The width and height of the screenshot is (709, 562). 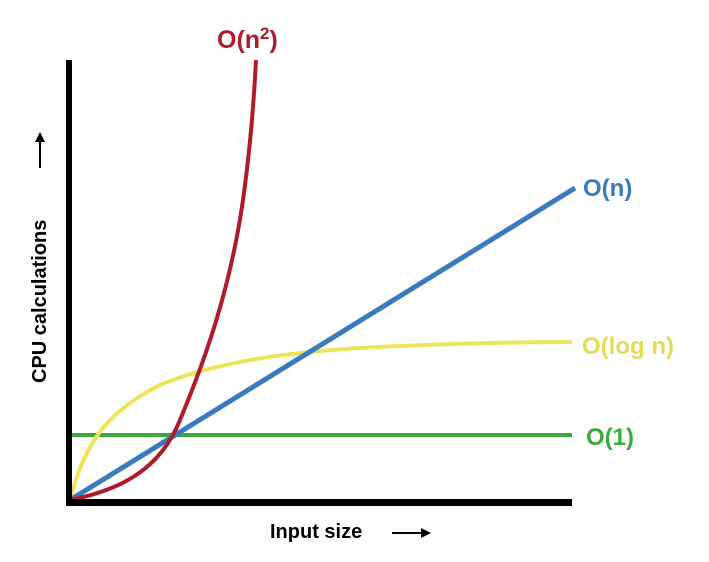 What do you see at coordinates (247, 39) in the screenshot?
I see `series-on2-label: O(n2)` at bounding box center [247, 39].